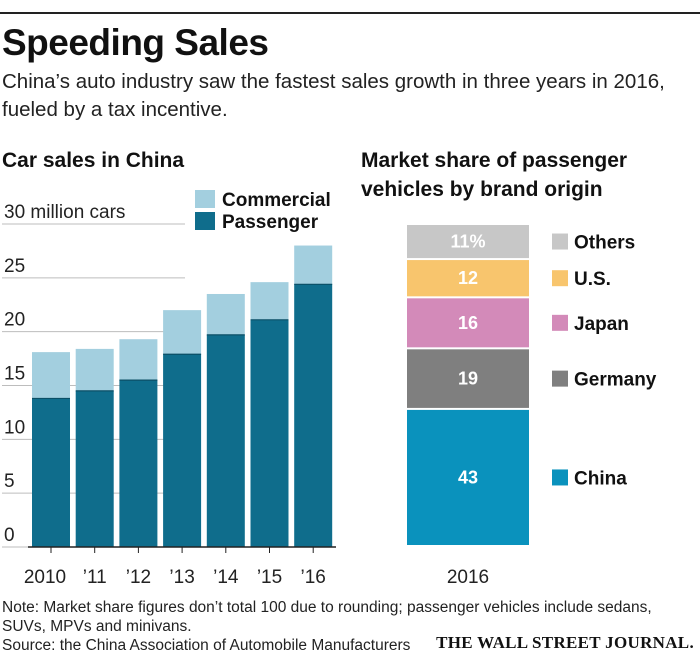 This screenshot has width=700, height=656. What do you see at coordinates (468, 577) in the screenshot?
I see `x-tick-label: 2016` at bounding box center [468, 577].